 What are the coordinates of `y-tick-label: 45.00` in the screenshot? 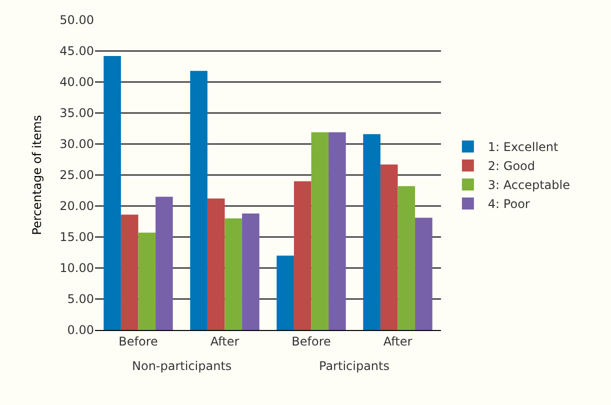 It's located at (77, 51).